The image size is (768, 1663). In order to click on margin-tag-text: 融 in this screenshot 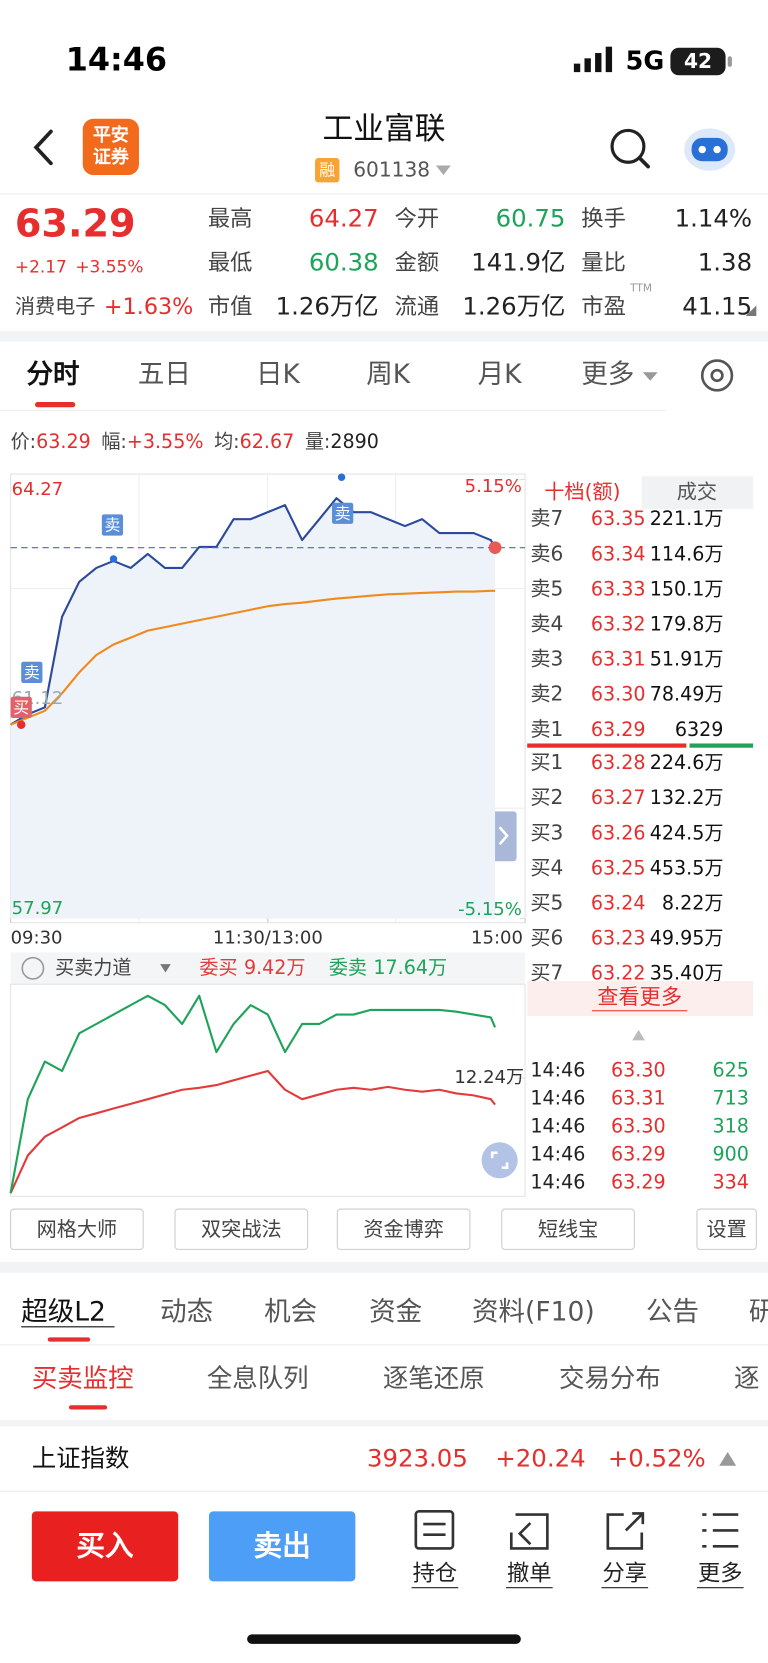, I will do `click(327, 169)`.